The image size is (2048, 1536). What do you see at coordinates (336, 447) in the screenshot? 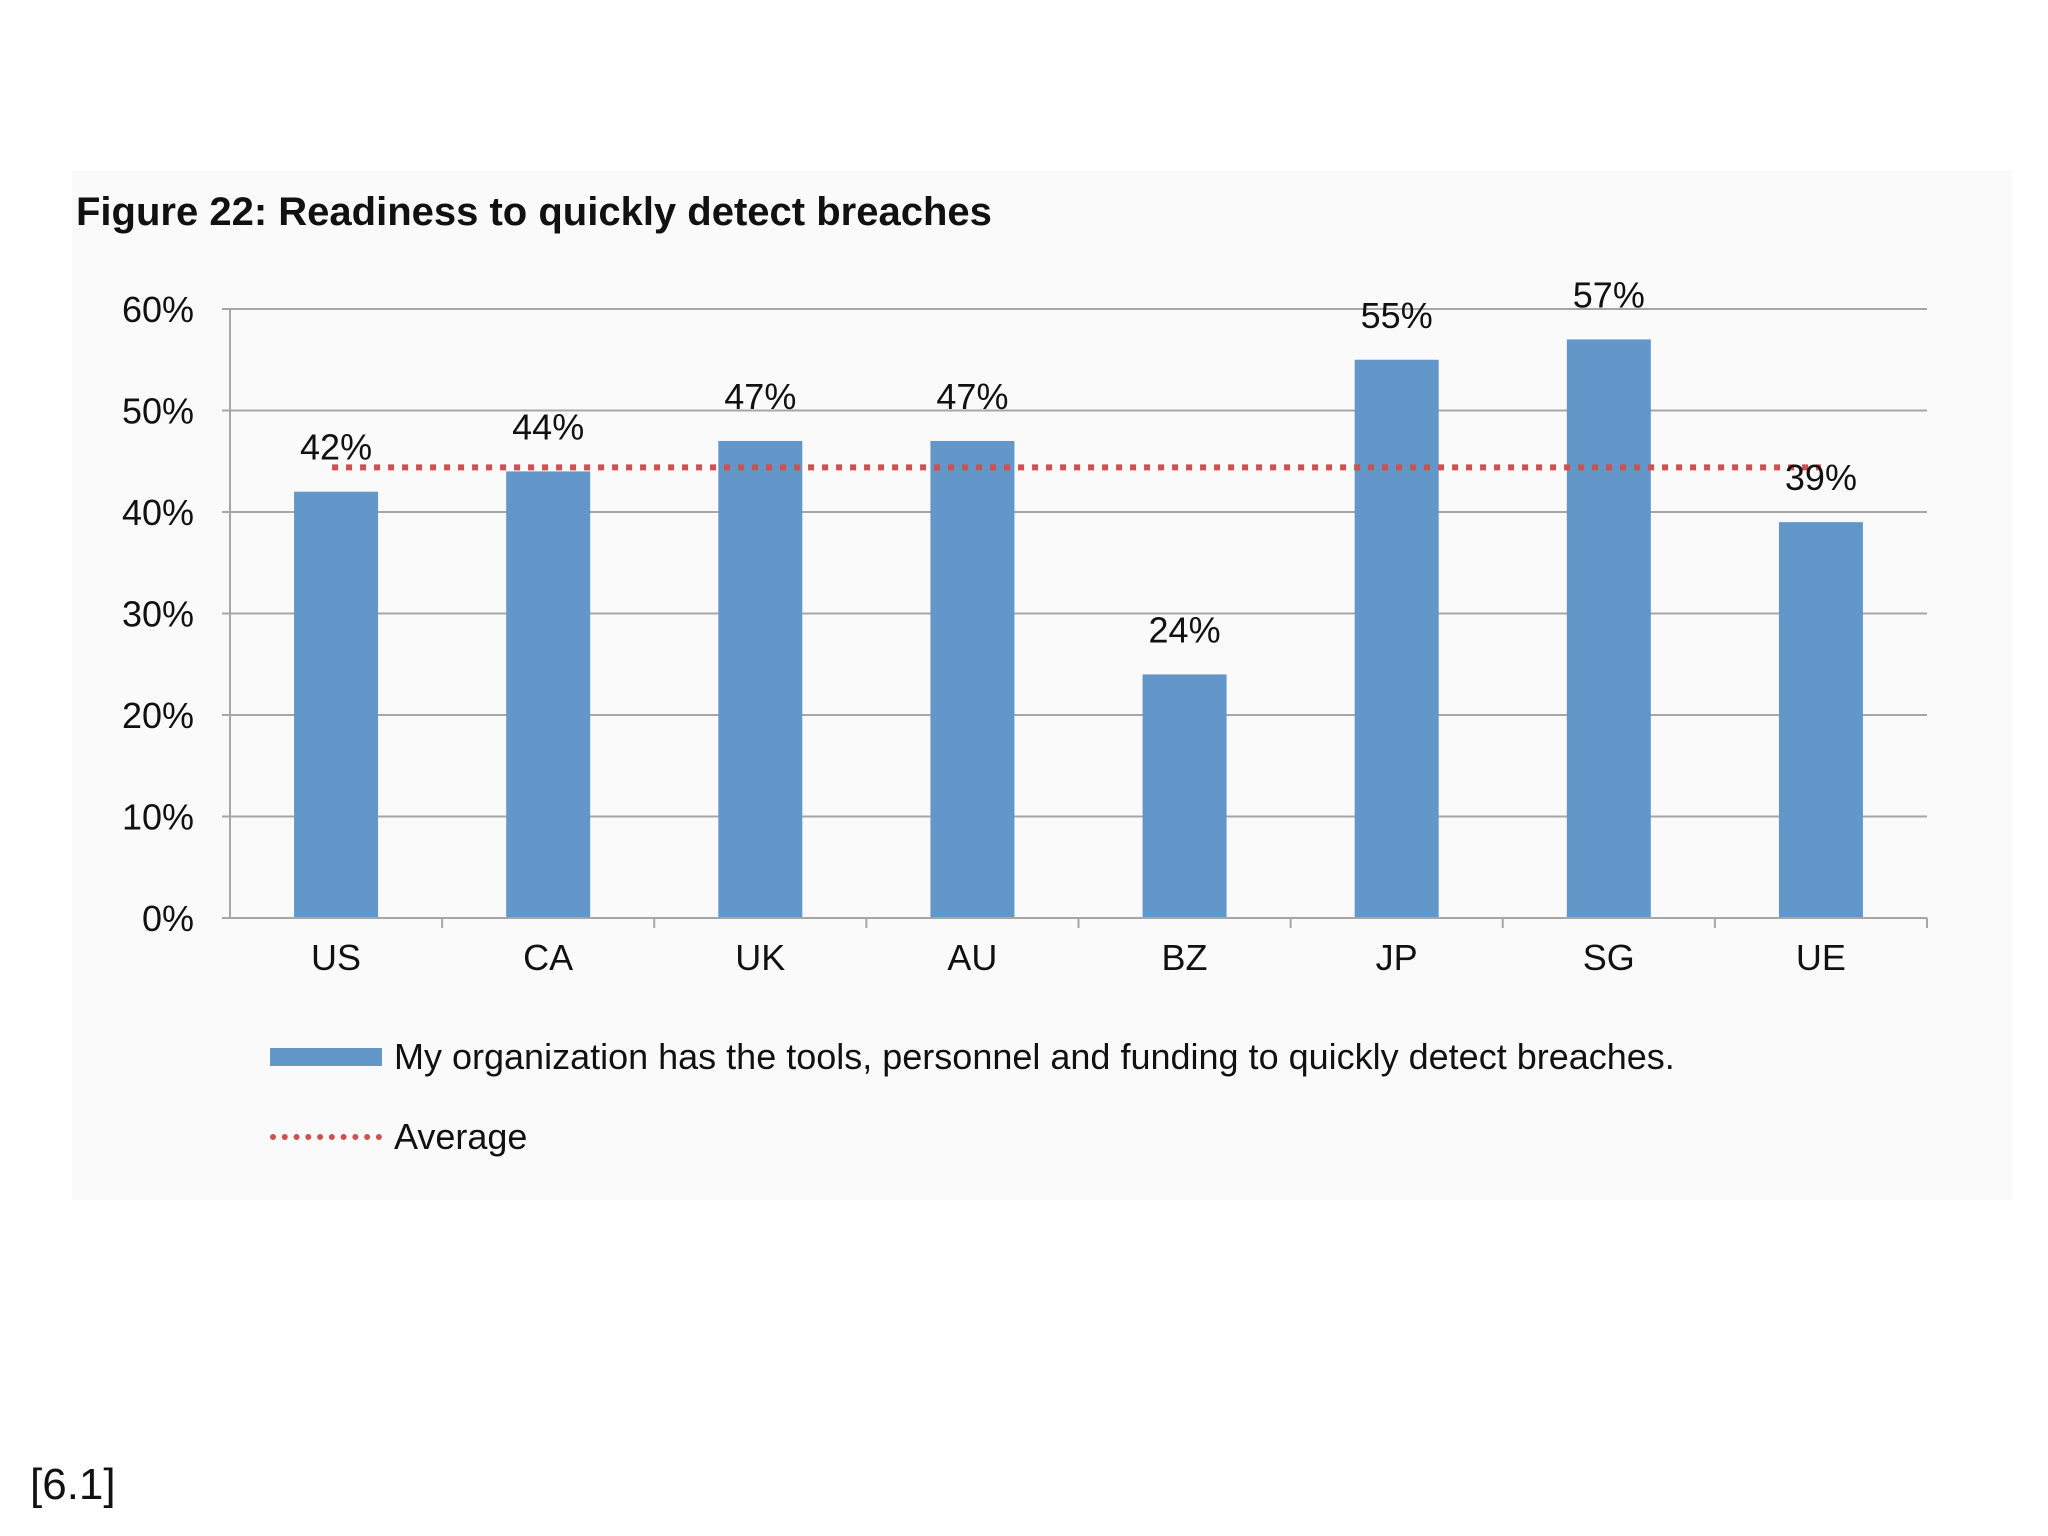
I see `value-label-us: 42%` at bounding box center [336, 447].